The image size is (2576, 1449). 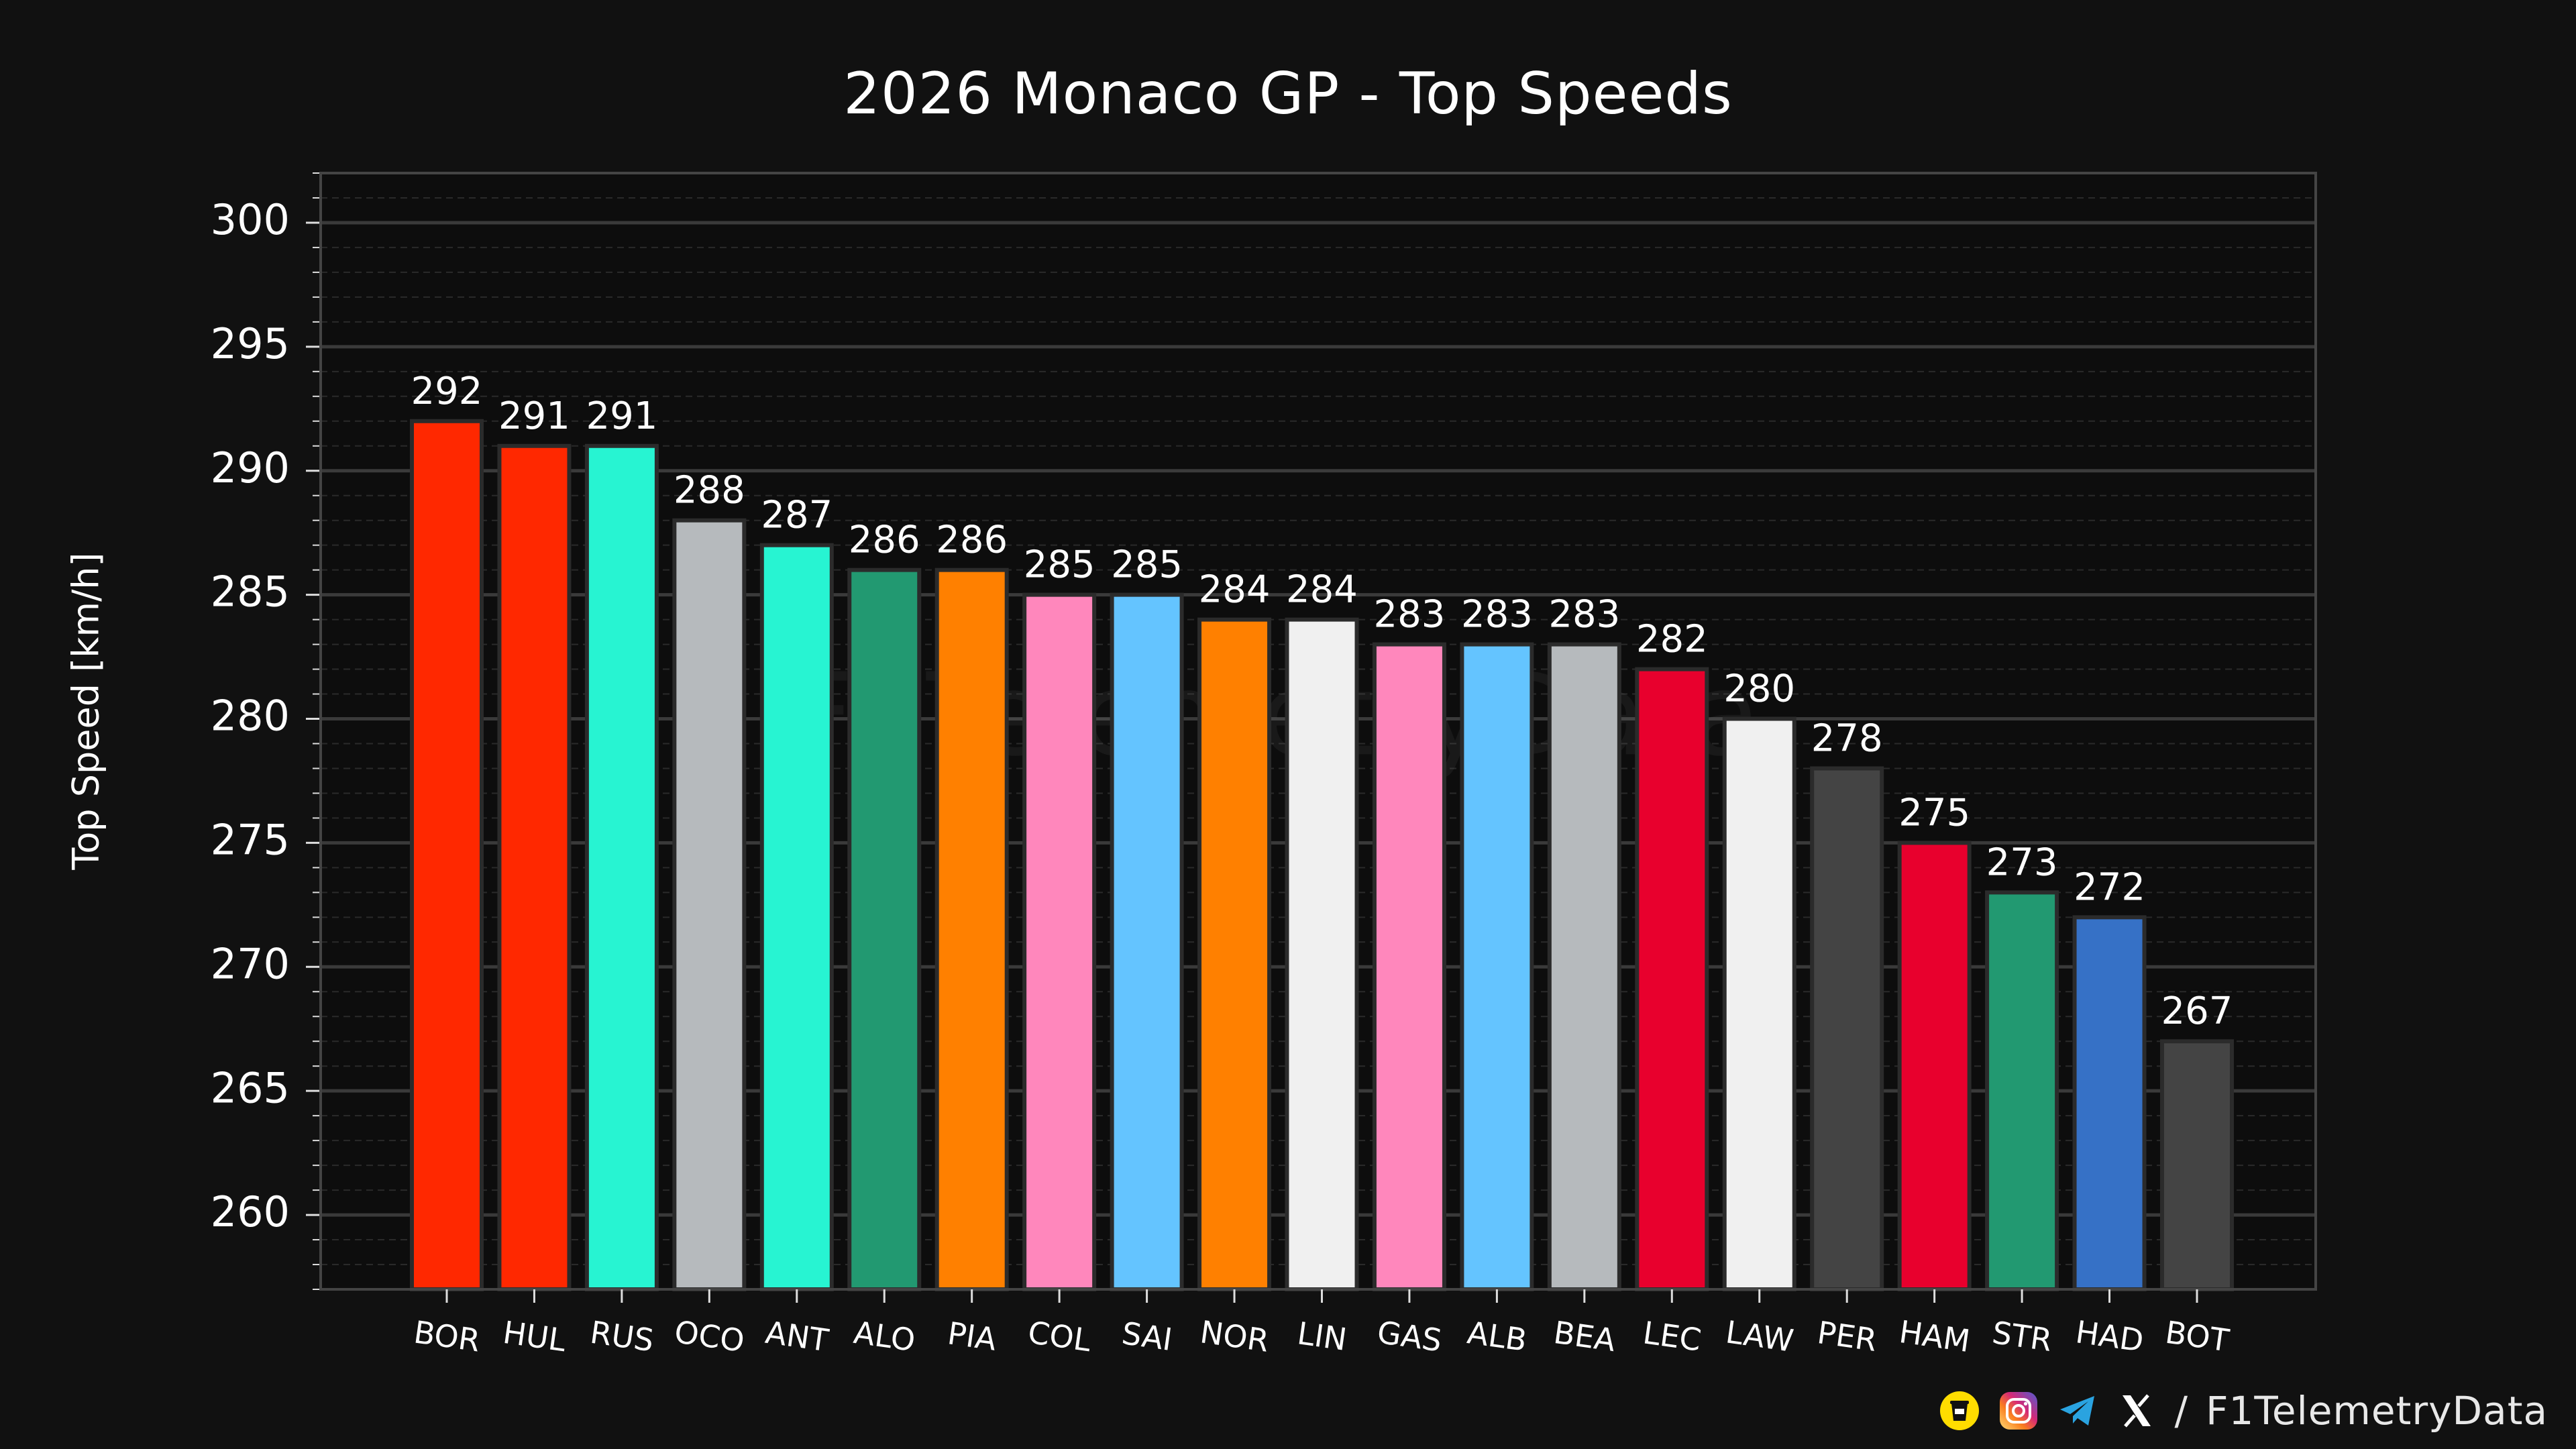 What do you see at coordinates (447, 391) in the screenshot?
I see `data-label: 292` at bounding box center [447, 391].